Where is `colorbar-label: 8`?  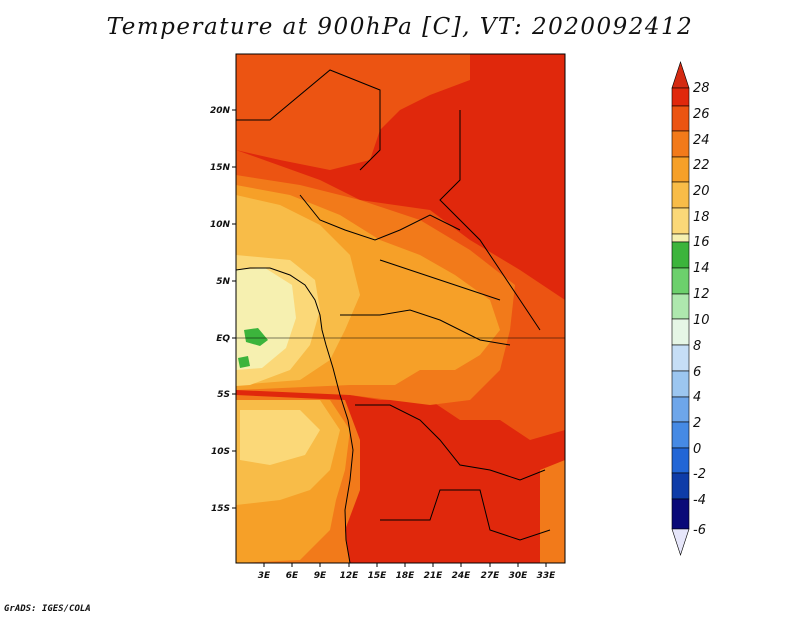
colorbar-label: 8 is located at coordinates (697, 346).